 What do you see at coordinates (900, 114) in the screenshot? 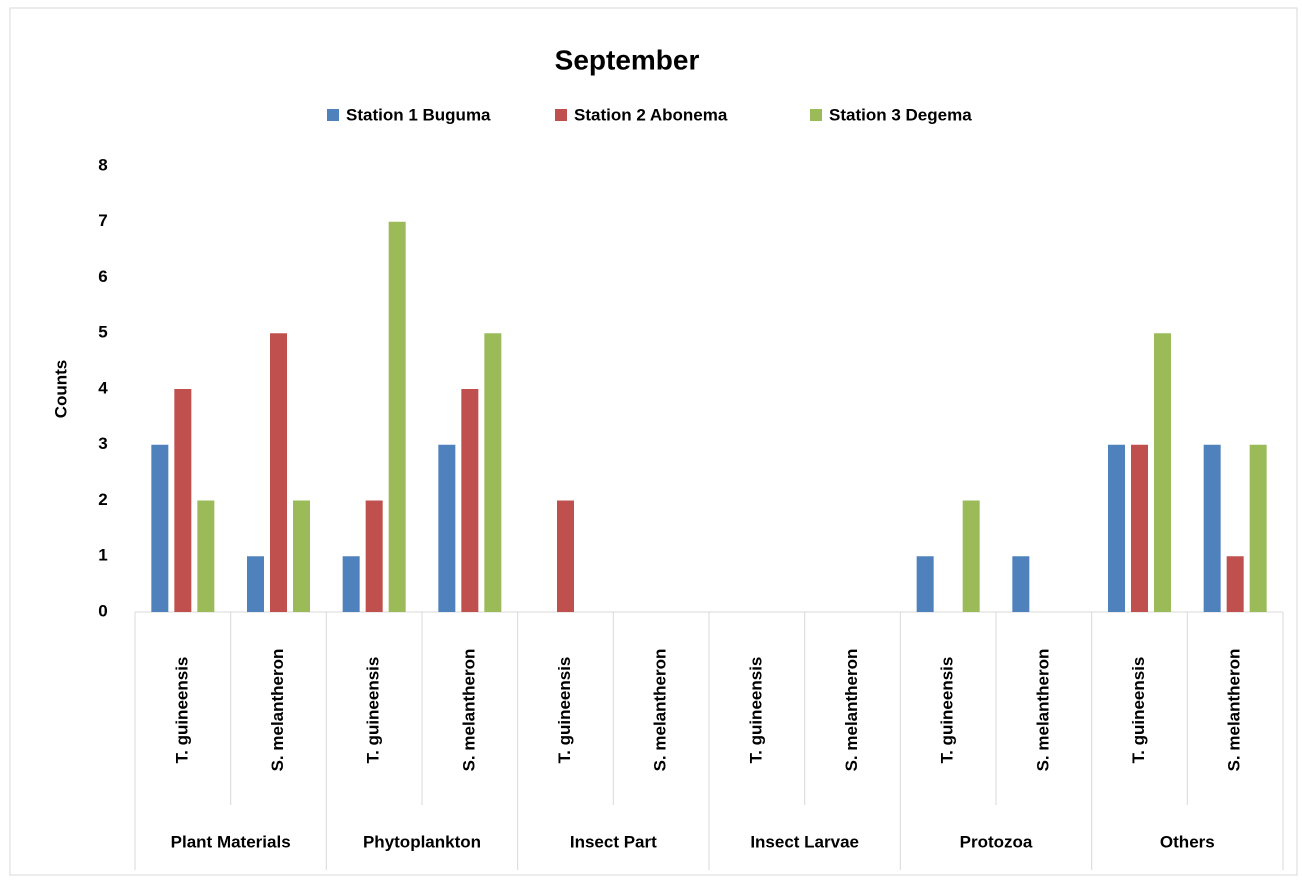
I see `legend-label: Station 3 Degema` at bounding box center [900, 114].